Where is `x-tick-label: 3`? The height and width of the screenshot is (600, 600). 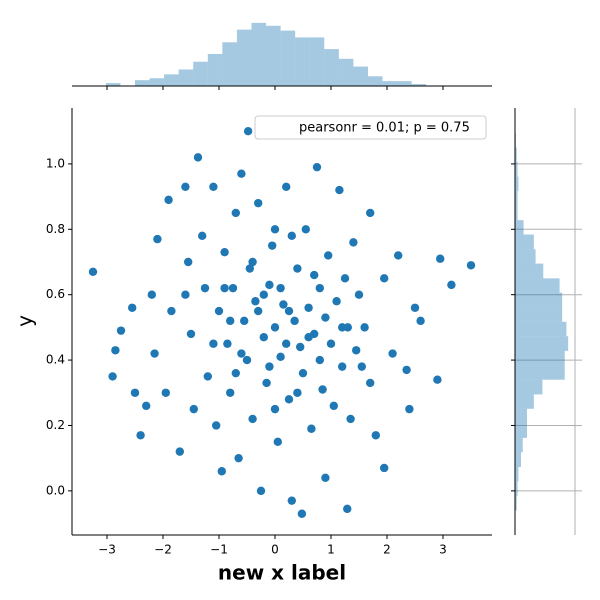
x-tick-label: 3 is located at coordinates (443, 550).